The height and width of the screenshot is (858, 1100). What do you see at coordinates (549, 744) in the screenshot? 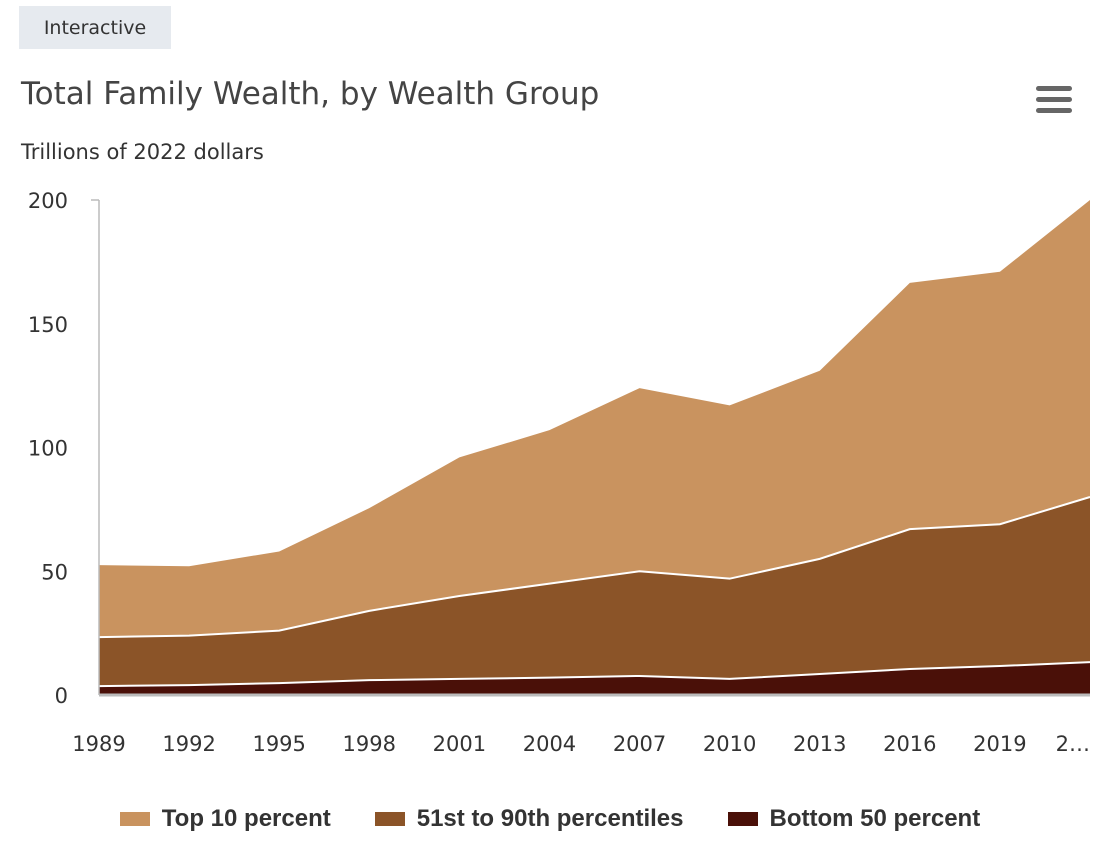
I see `x-tick-label: 2004` at bounding box center [549, 744].